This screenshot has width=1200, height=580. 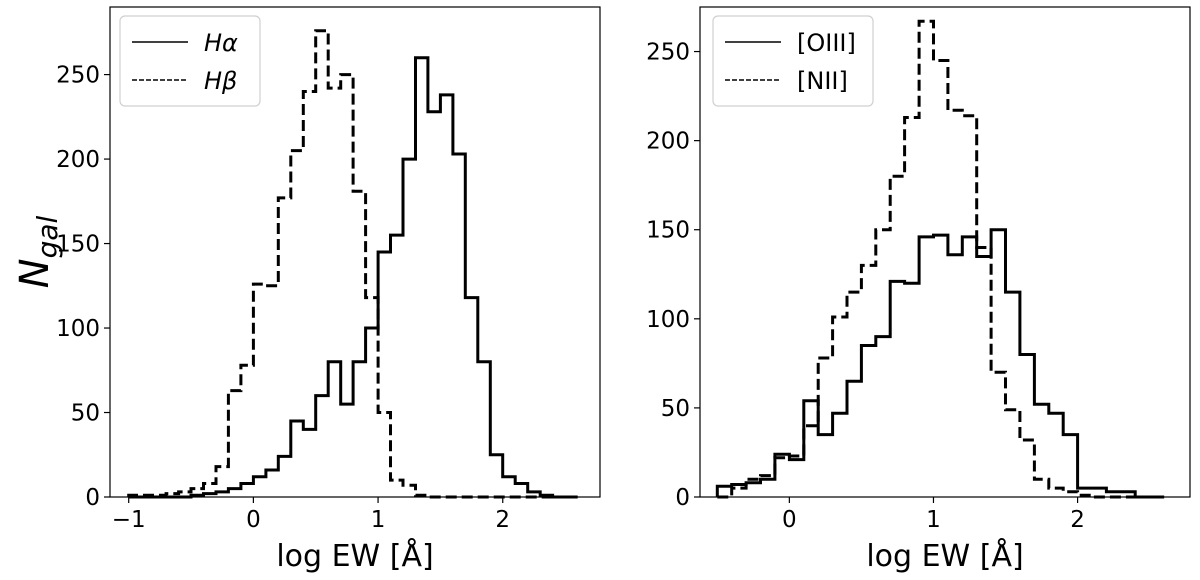 What do you see at coordinates (221, 43) in the screenshot?
I see `legend-label-1: Hα` at bounding box center [221, 43].